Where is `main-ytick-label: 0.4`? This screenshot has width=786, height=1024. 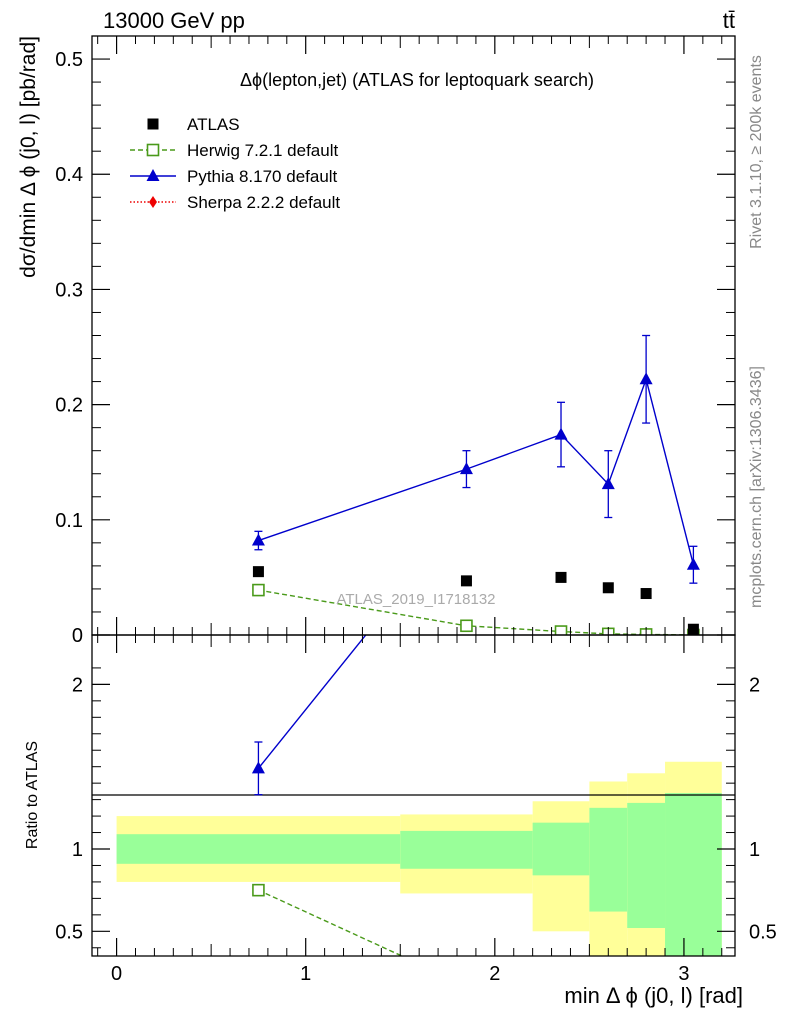 main-ytick-label: 0.4 is located at coordinates (69, 175).